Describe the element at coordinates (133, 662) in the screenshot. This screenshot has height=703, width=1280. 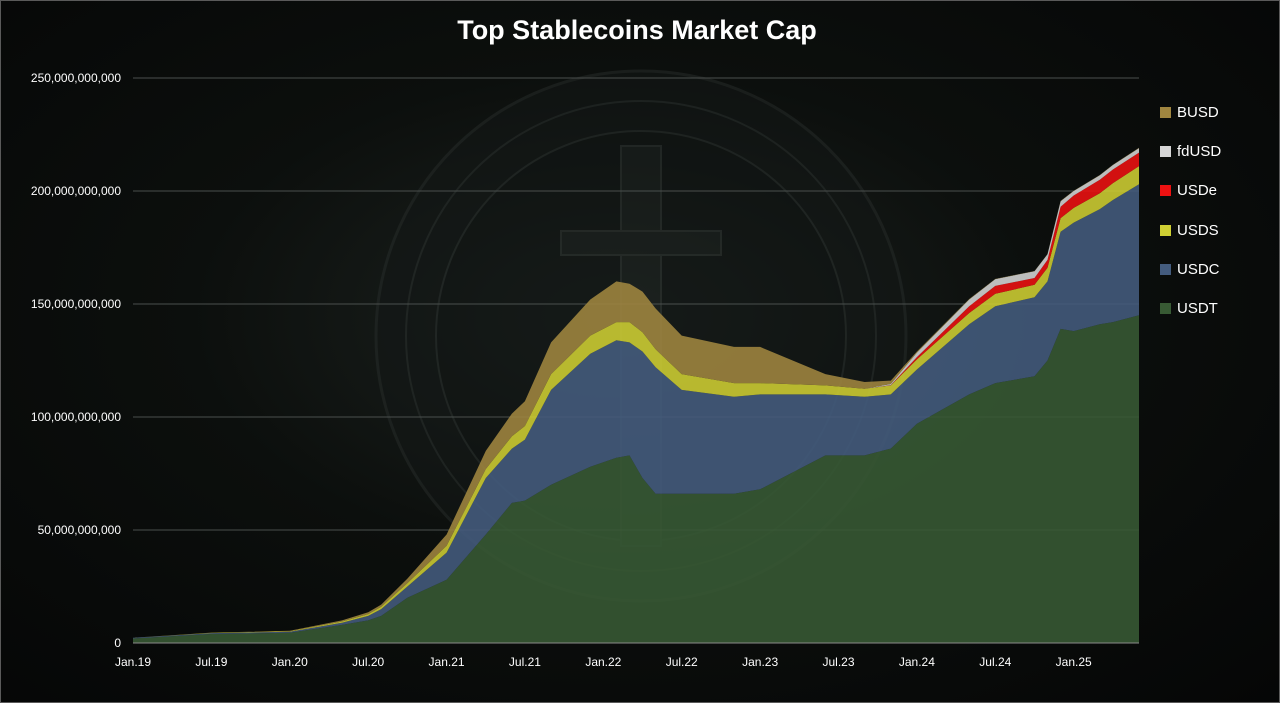
I see `x-tick-label: Jan.19` at that location.